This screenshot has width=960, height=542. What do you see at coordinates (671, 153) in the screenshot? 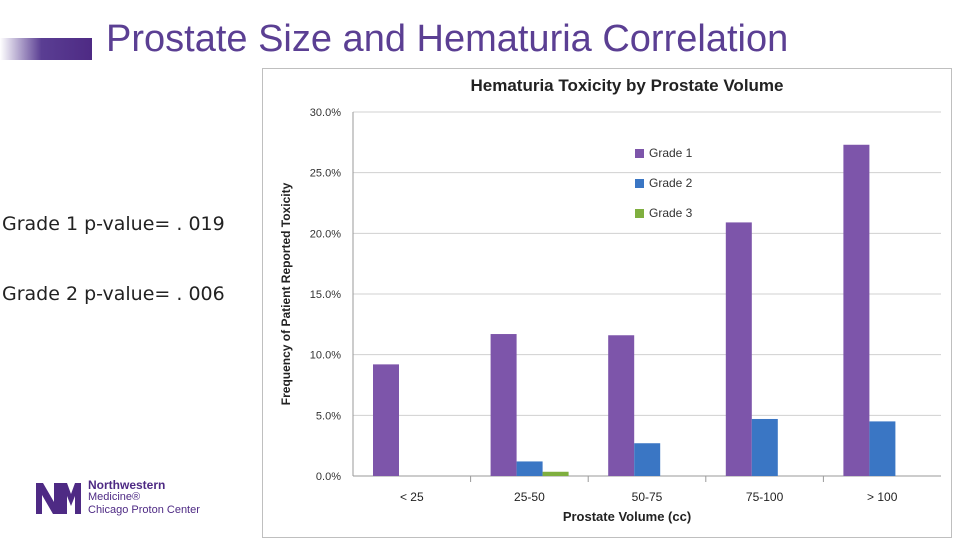
I see `legend-label-grade1: Grade 1` at bounding box center [671, 153].